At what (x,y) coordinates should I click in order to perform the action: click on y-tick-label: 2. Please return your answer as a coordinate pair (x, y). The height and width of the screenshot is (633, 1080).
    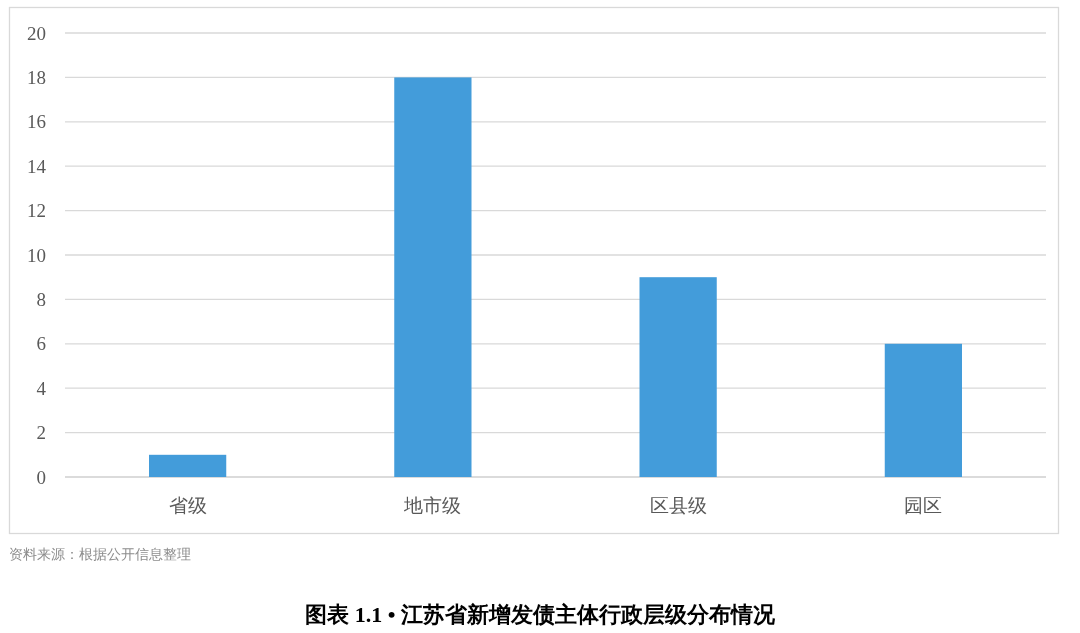
    Looking at the image, I should click on (41, 433).